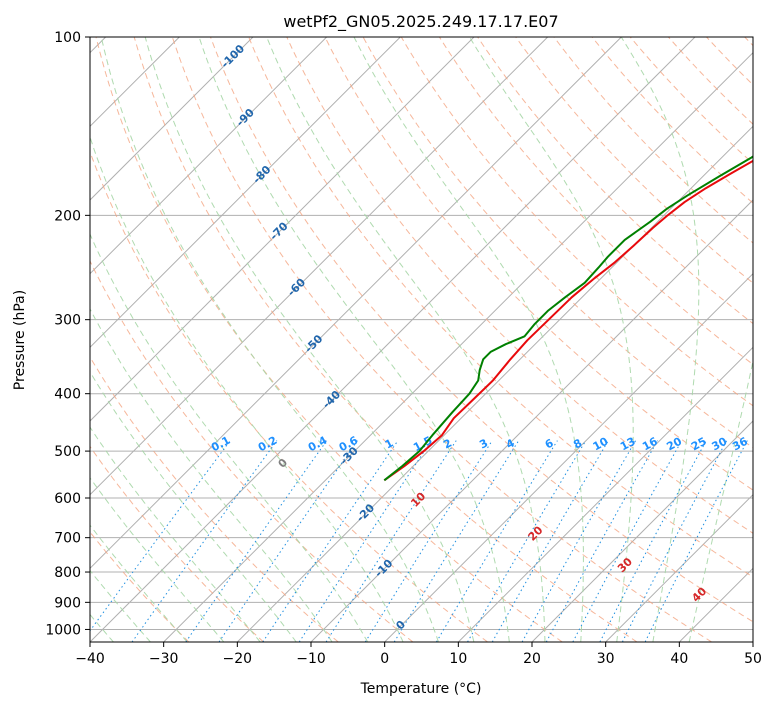 The image size is (775, 708). I want to click on y-tick-label: 300, so click(67, 321).